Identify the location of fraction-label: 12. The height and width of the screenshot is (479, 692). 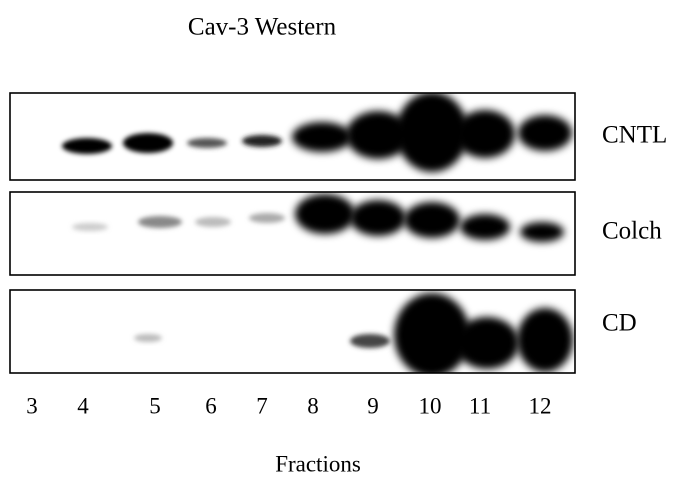
(540, 405).